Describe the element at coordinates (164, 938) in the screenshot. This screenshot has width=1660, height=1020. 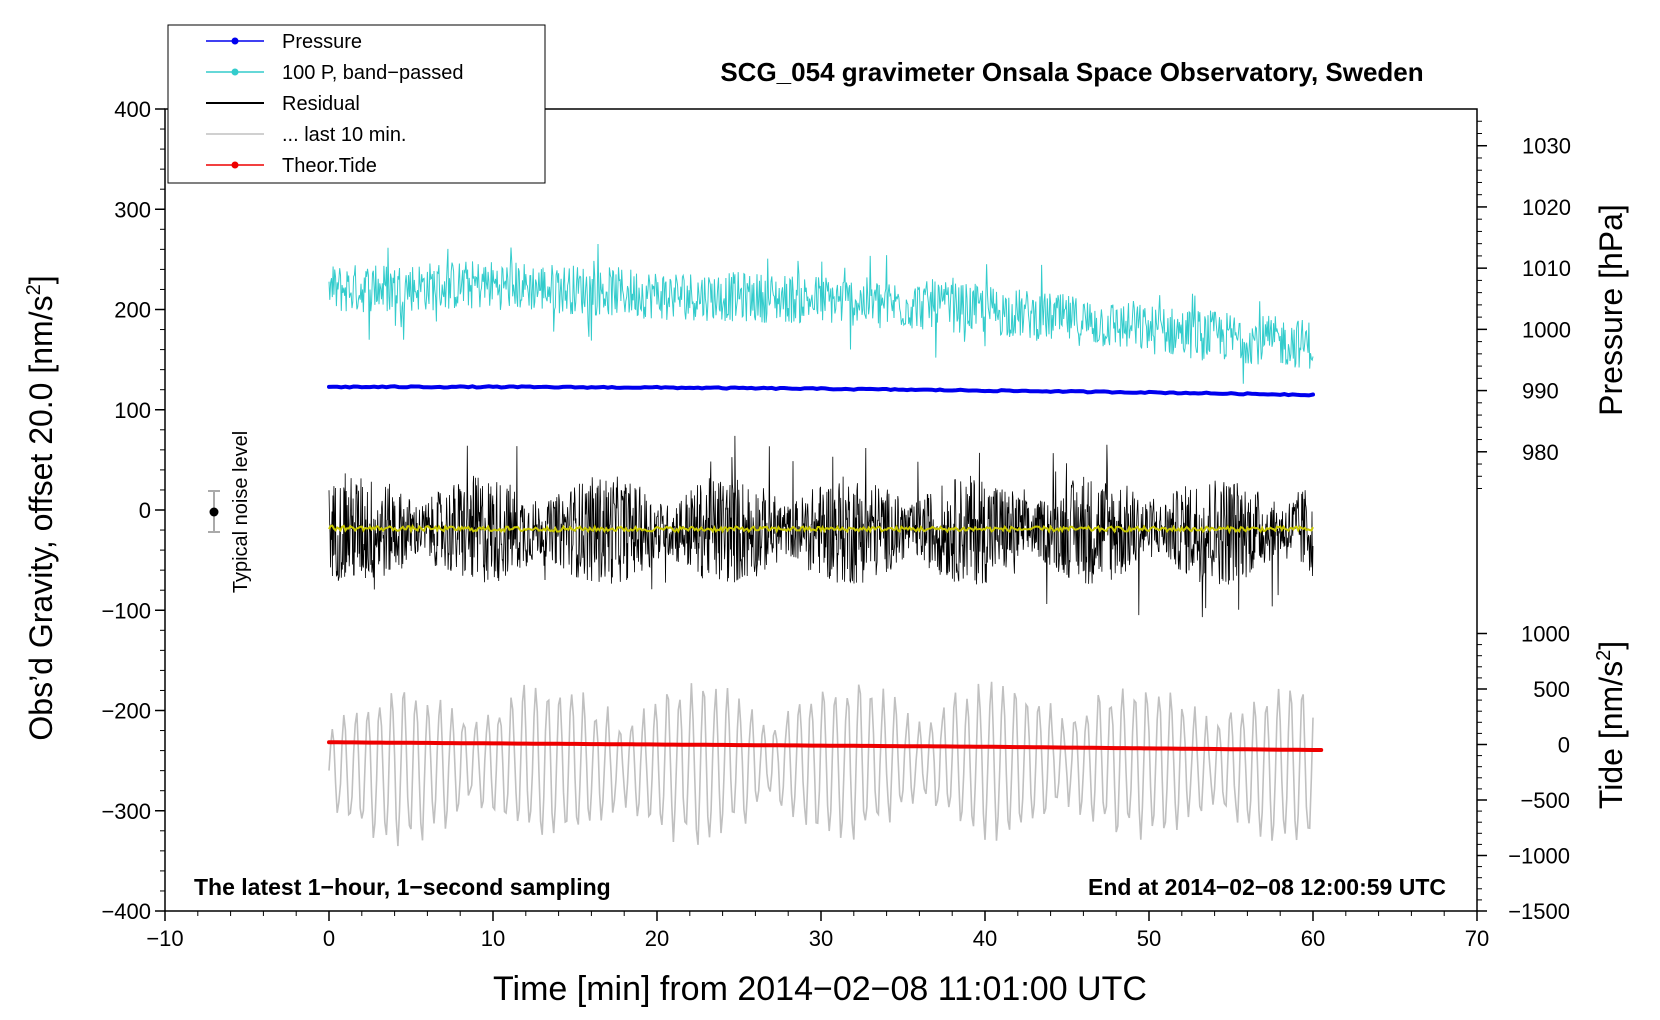
I see `x-tick-label: −10` at that location.